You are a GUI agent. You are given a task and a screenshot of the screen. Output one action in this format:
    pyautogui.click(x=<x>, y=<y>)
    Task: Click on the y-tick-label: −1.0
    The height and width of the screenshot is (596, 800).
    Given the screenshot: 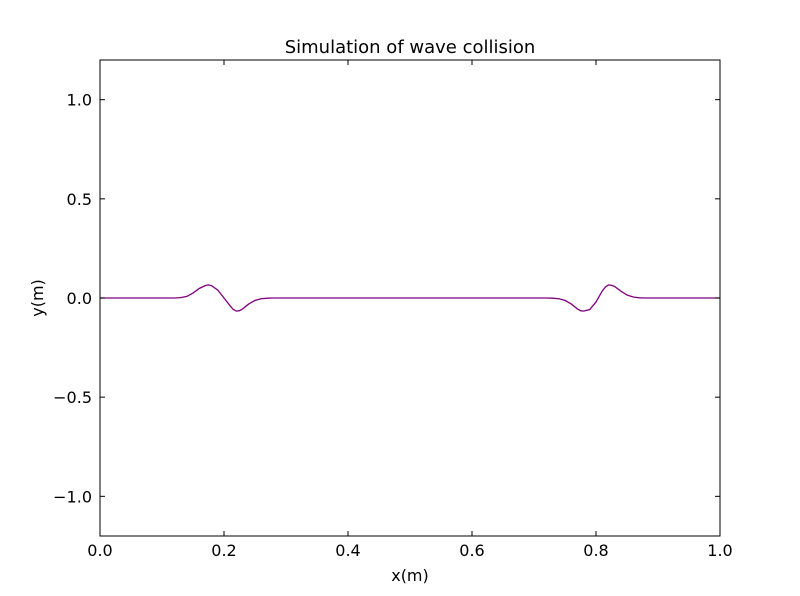 What is the action you would take?
    pyautogui.click(x=72, y=496)
    